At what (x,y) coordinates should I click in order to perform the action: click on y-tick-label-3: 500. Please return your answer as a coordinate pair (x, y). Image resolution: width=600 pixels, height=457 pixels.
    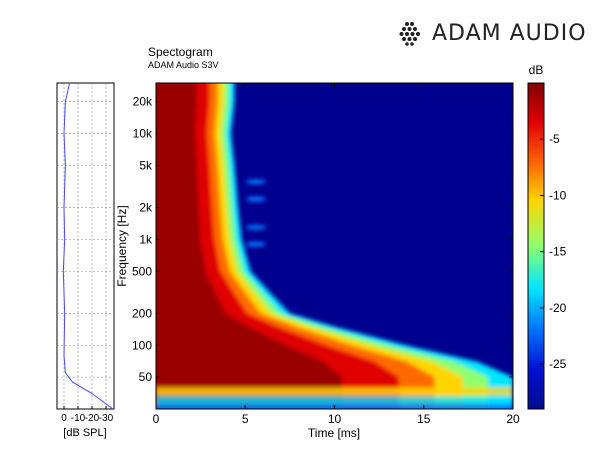
    Looking at the image, I should click on (142, 271).